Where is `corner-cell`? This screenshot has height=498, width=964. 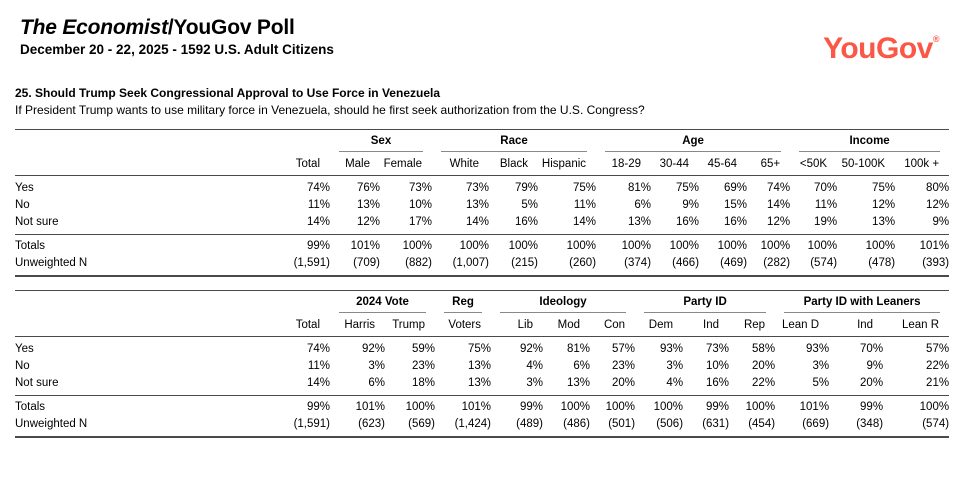 corner-cell is located at coordinates (129, 302).